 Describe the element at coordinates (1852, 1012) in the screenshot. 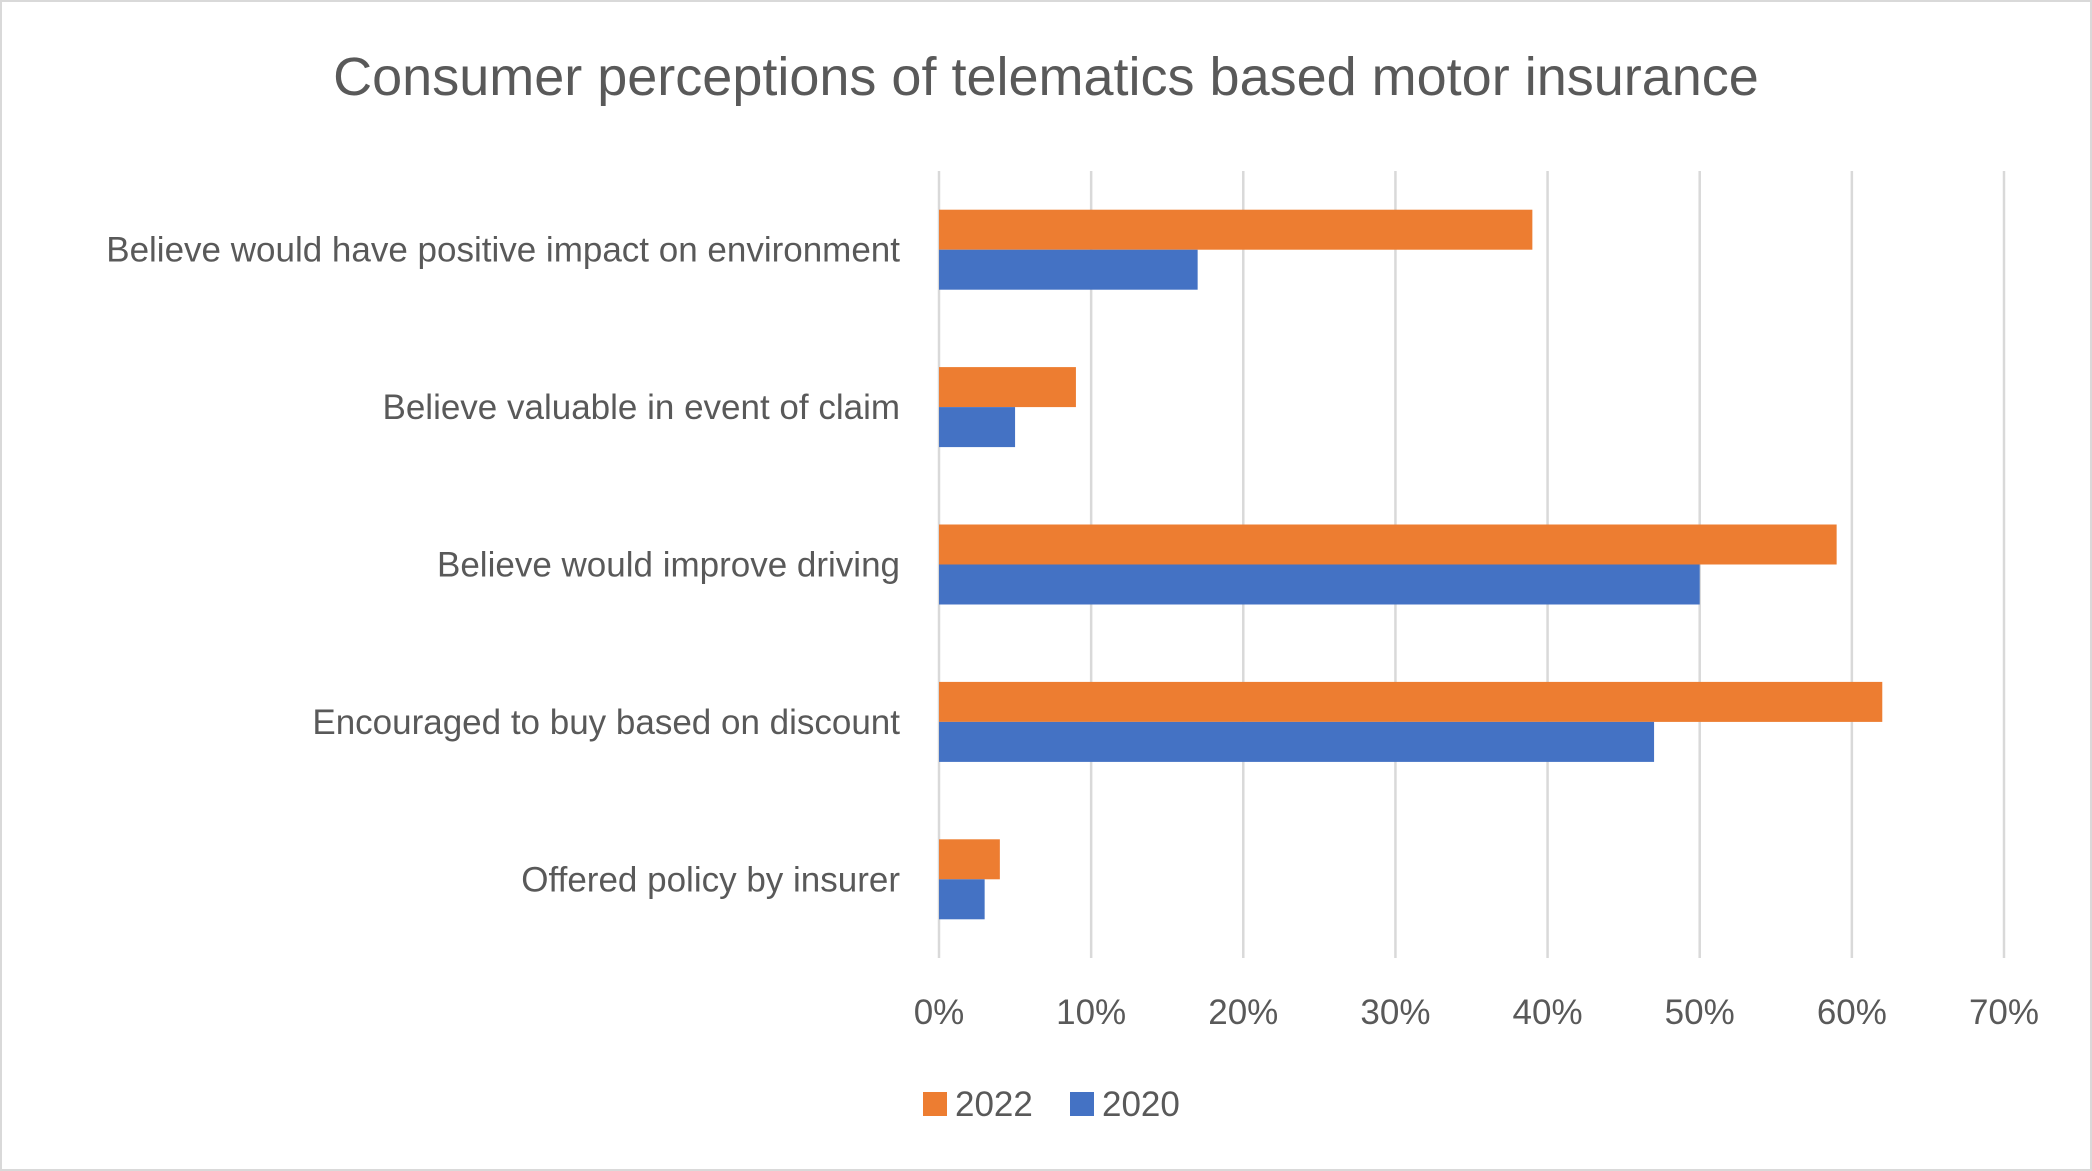

I see `x-tick-label: 60%` at that location.